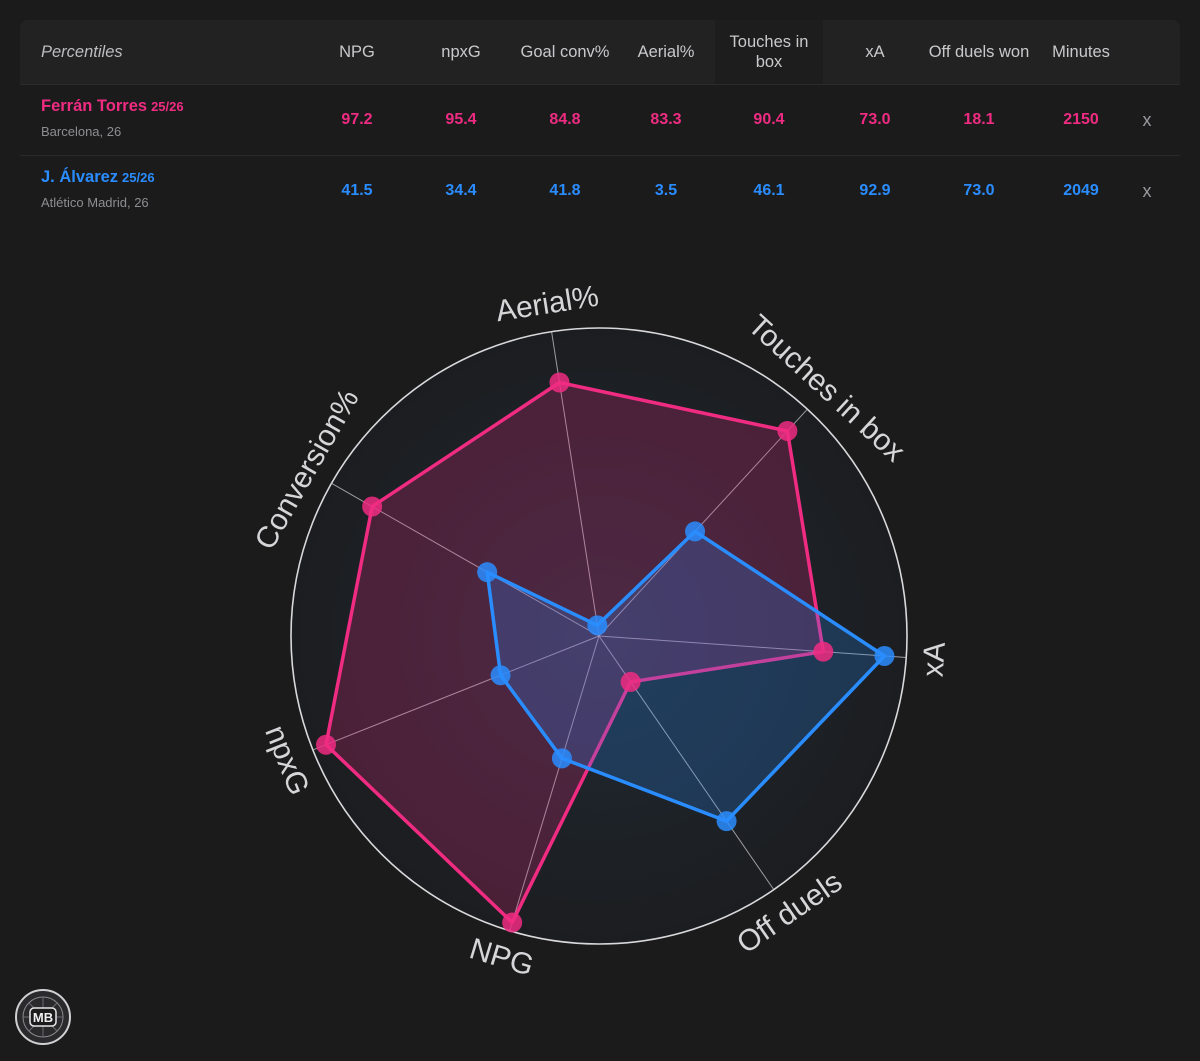 Image resolution: width=1200 pixels, height=1061 pixels. What do you see at coordinates (95, 202) in the screenshot?
I see `player-club: Atlético Madrid, 26` at bounding box center [95, 202].